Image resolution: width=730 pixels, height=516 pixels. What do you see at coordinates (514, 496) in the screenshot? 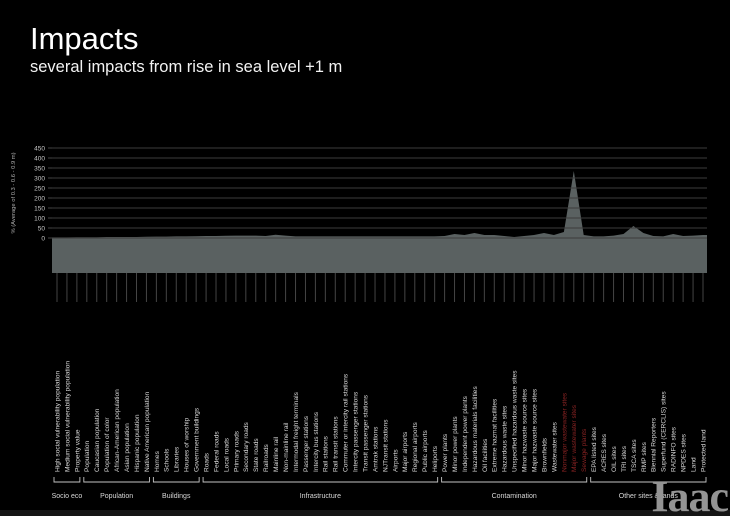
I see `group-label: Contamination` at bounding box center [514, 496].